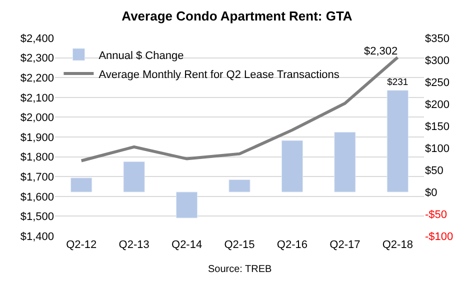 The width and height of the screenshot is (474, 284). Describe the element at coordinates (437, 148) in the screenshot. I see `y2-tick-label: $100` at that location.